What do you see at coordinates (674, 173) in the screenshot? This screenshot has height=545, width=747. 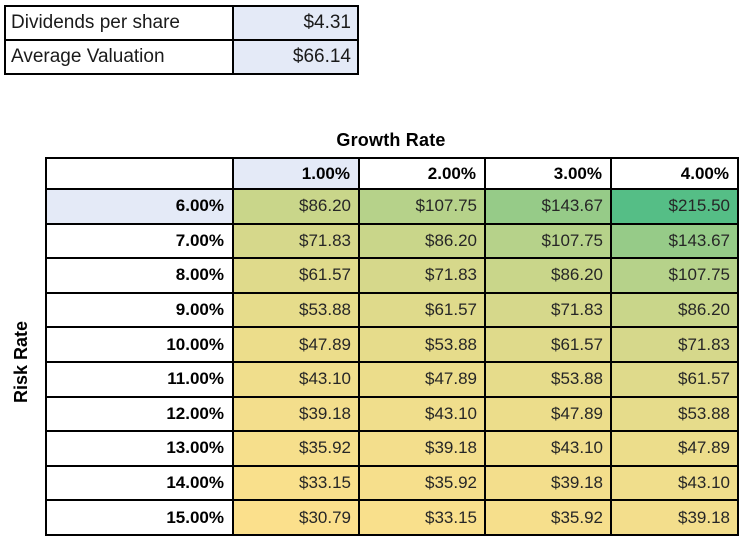 I see `col-header-cell: 4.00%` at bounding box center [674, 173].